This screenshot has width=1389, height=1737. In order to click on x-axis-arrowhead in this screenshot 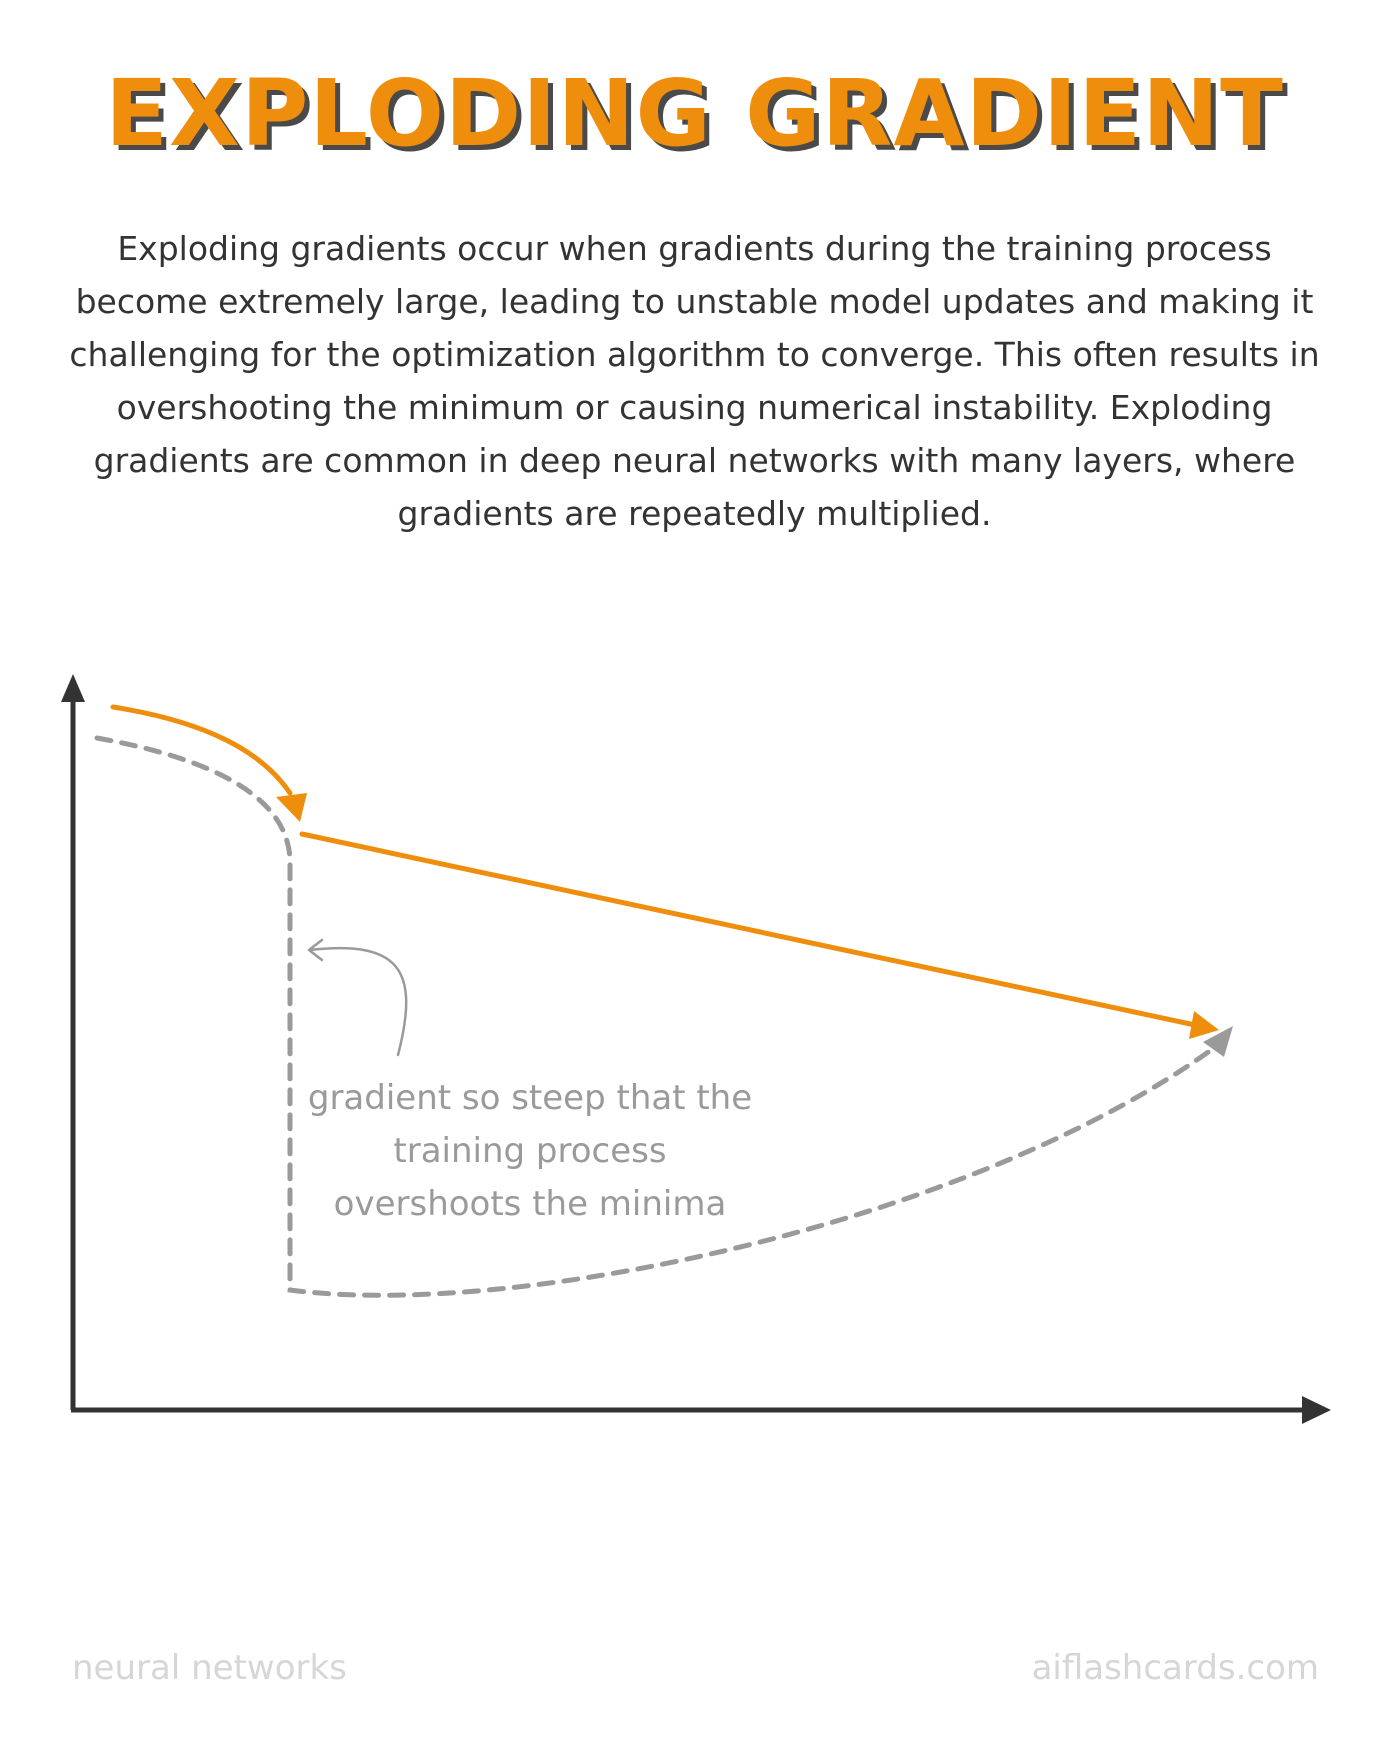, I will do `click(1316, 1410)`.